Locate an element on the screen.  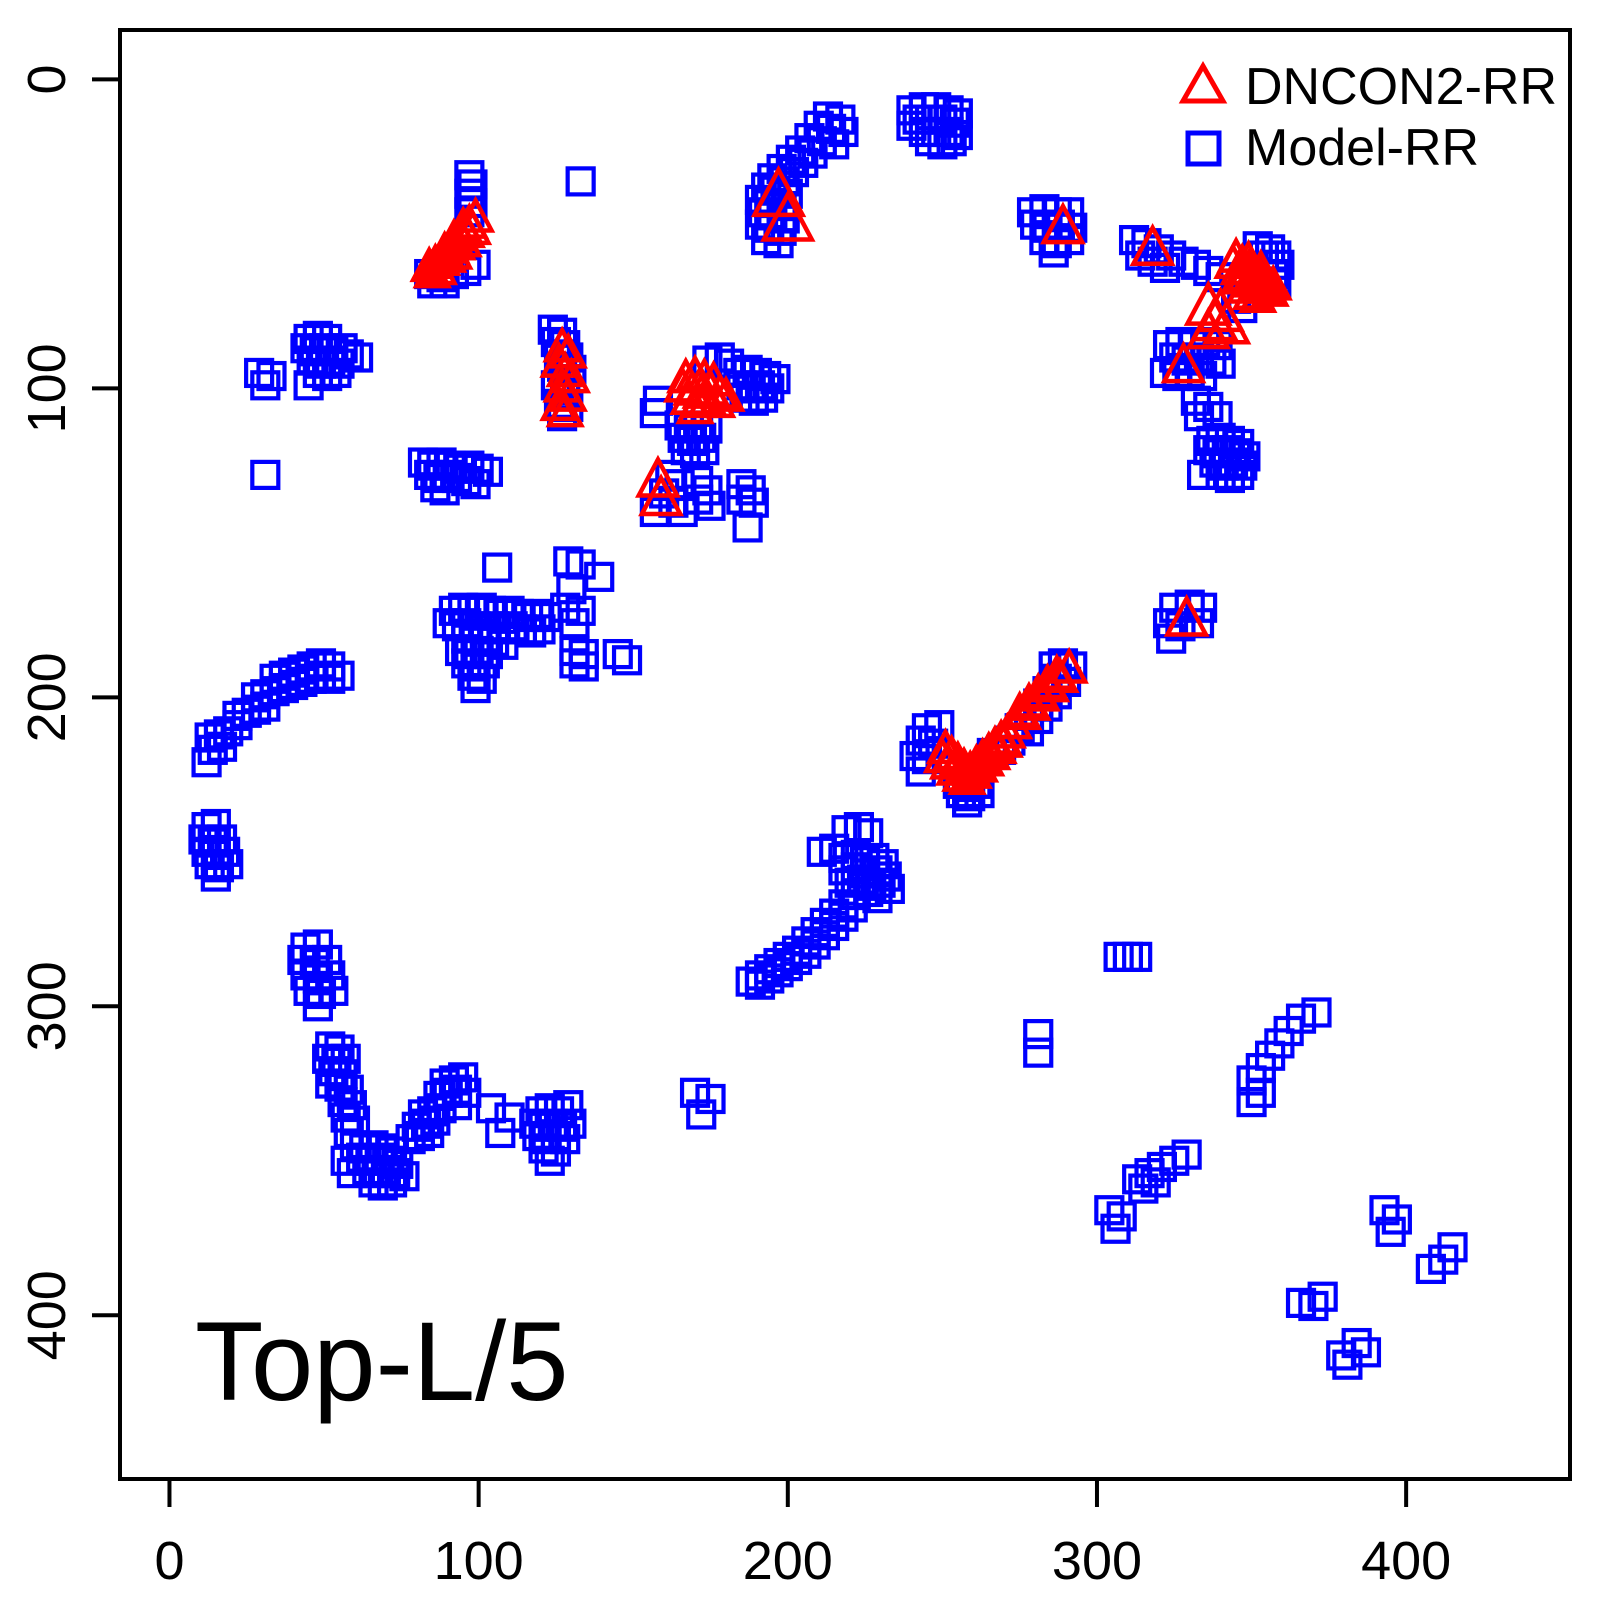
y-tick-label: 300 is located at coordinates (47, 1006).